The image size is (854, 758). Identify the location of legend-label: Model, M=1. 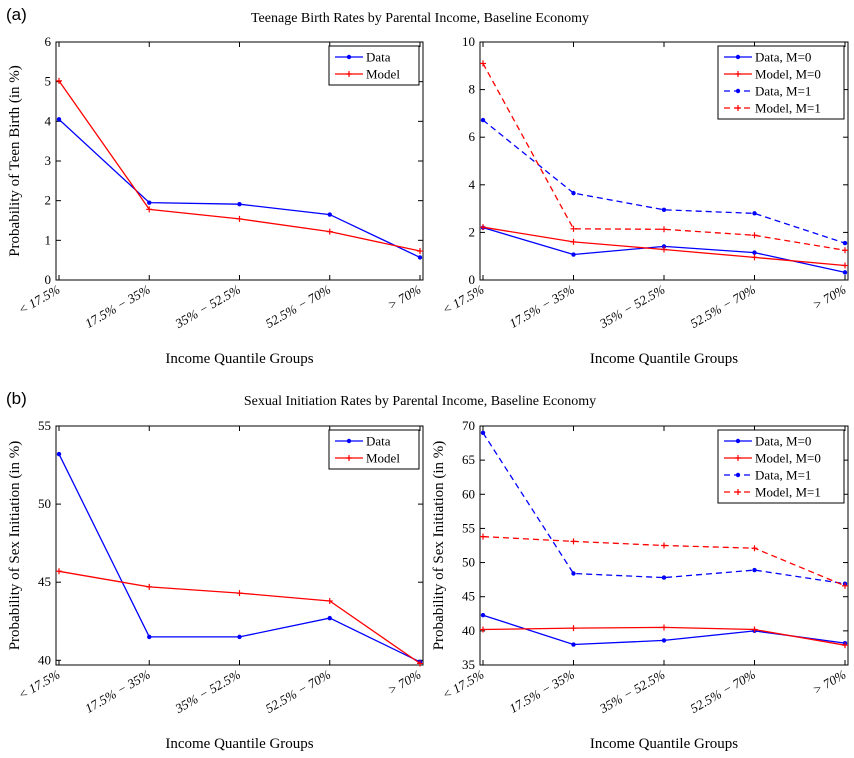
(788, 492).